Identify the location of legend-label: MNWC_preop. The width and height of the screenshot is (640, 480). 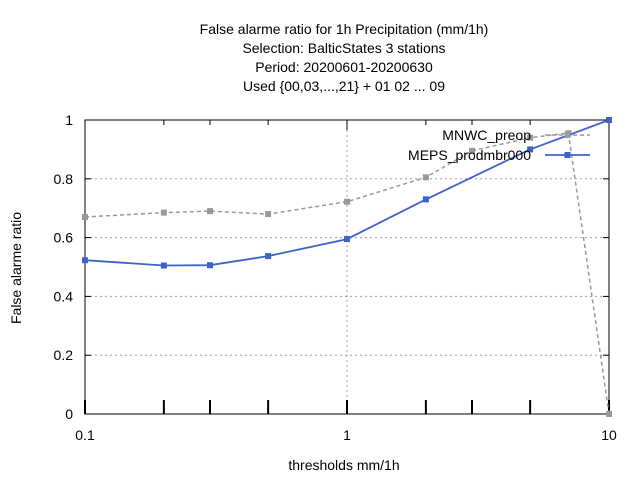
(486, 135).